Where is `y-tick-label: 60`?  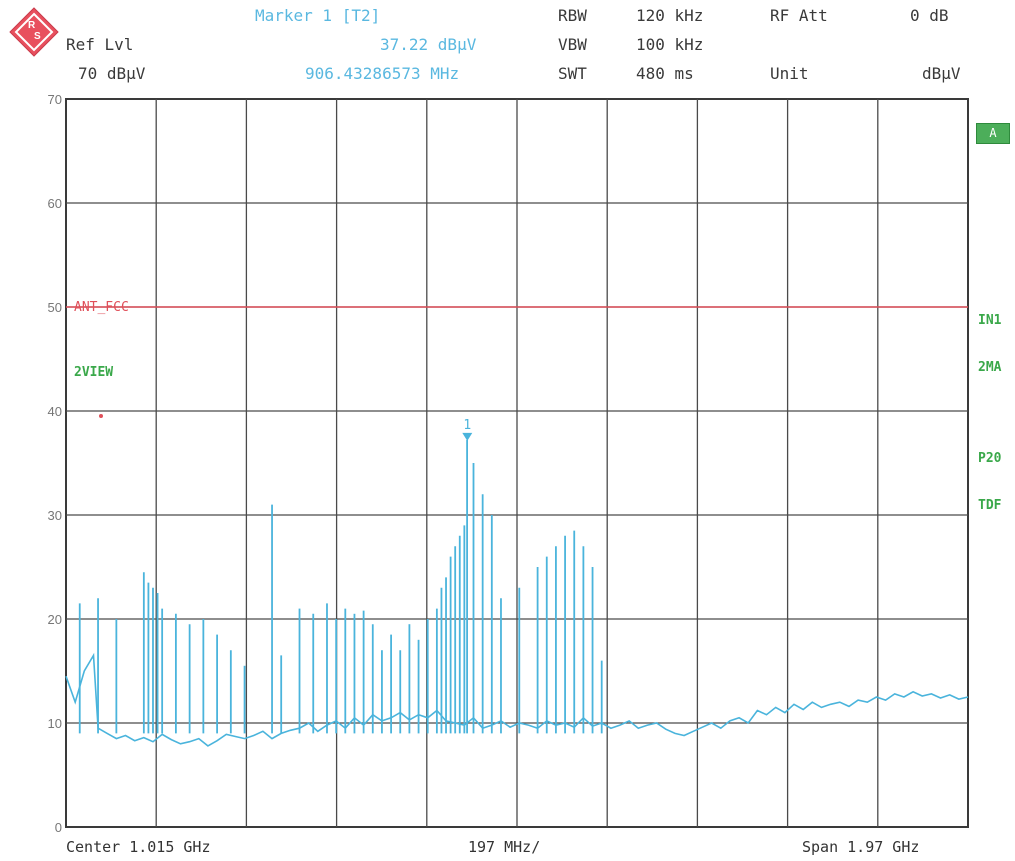
y-tick-label: 60 is located at coordinates (55, 203).